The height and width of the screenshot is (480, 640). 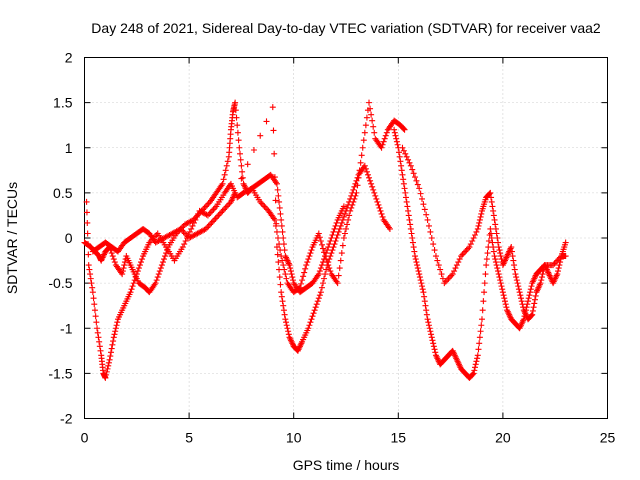 What do you see at coordinates (480, 253) in the screenshot?
I see `series-track-d` at bounding box center [480, 253].